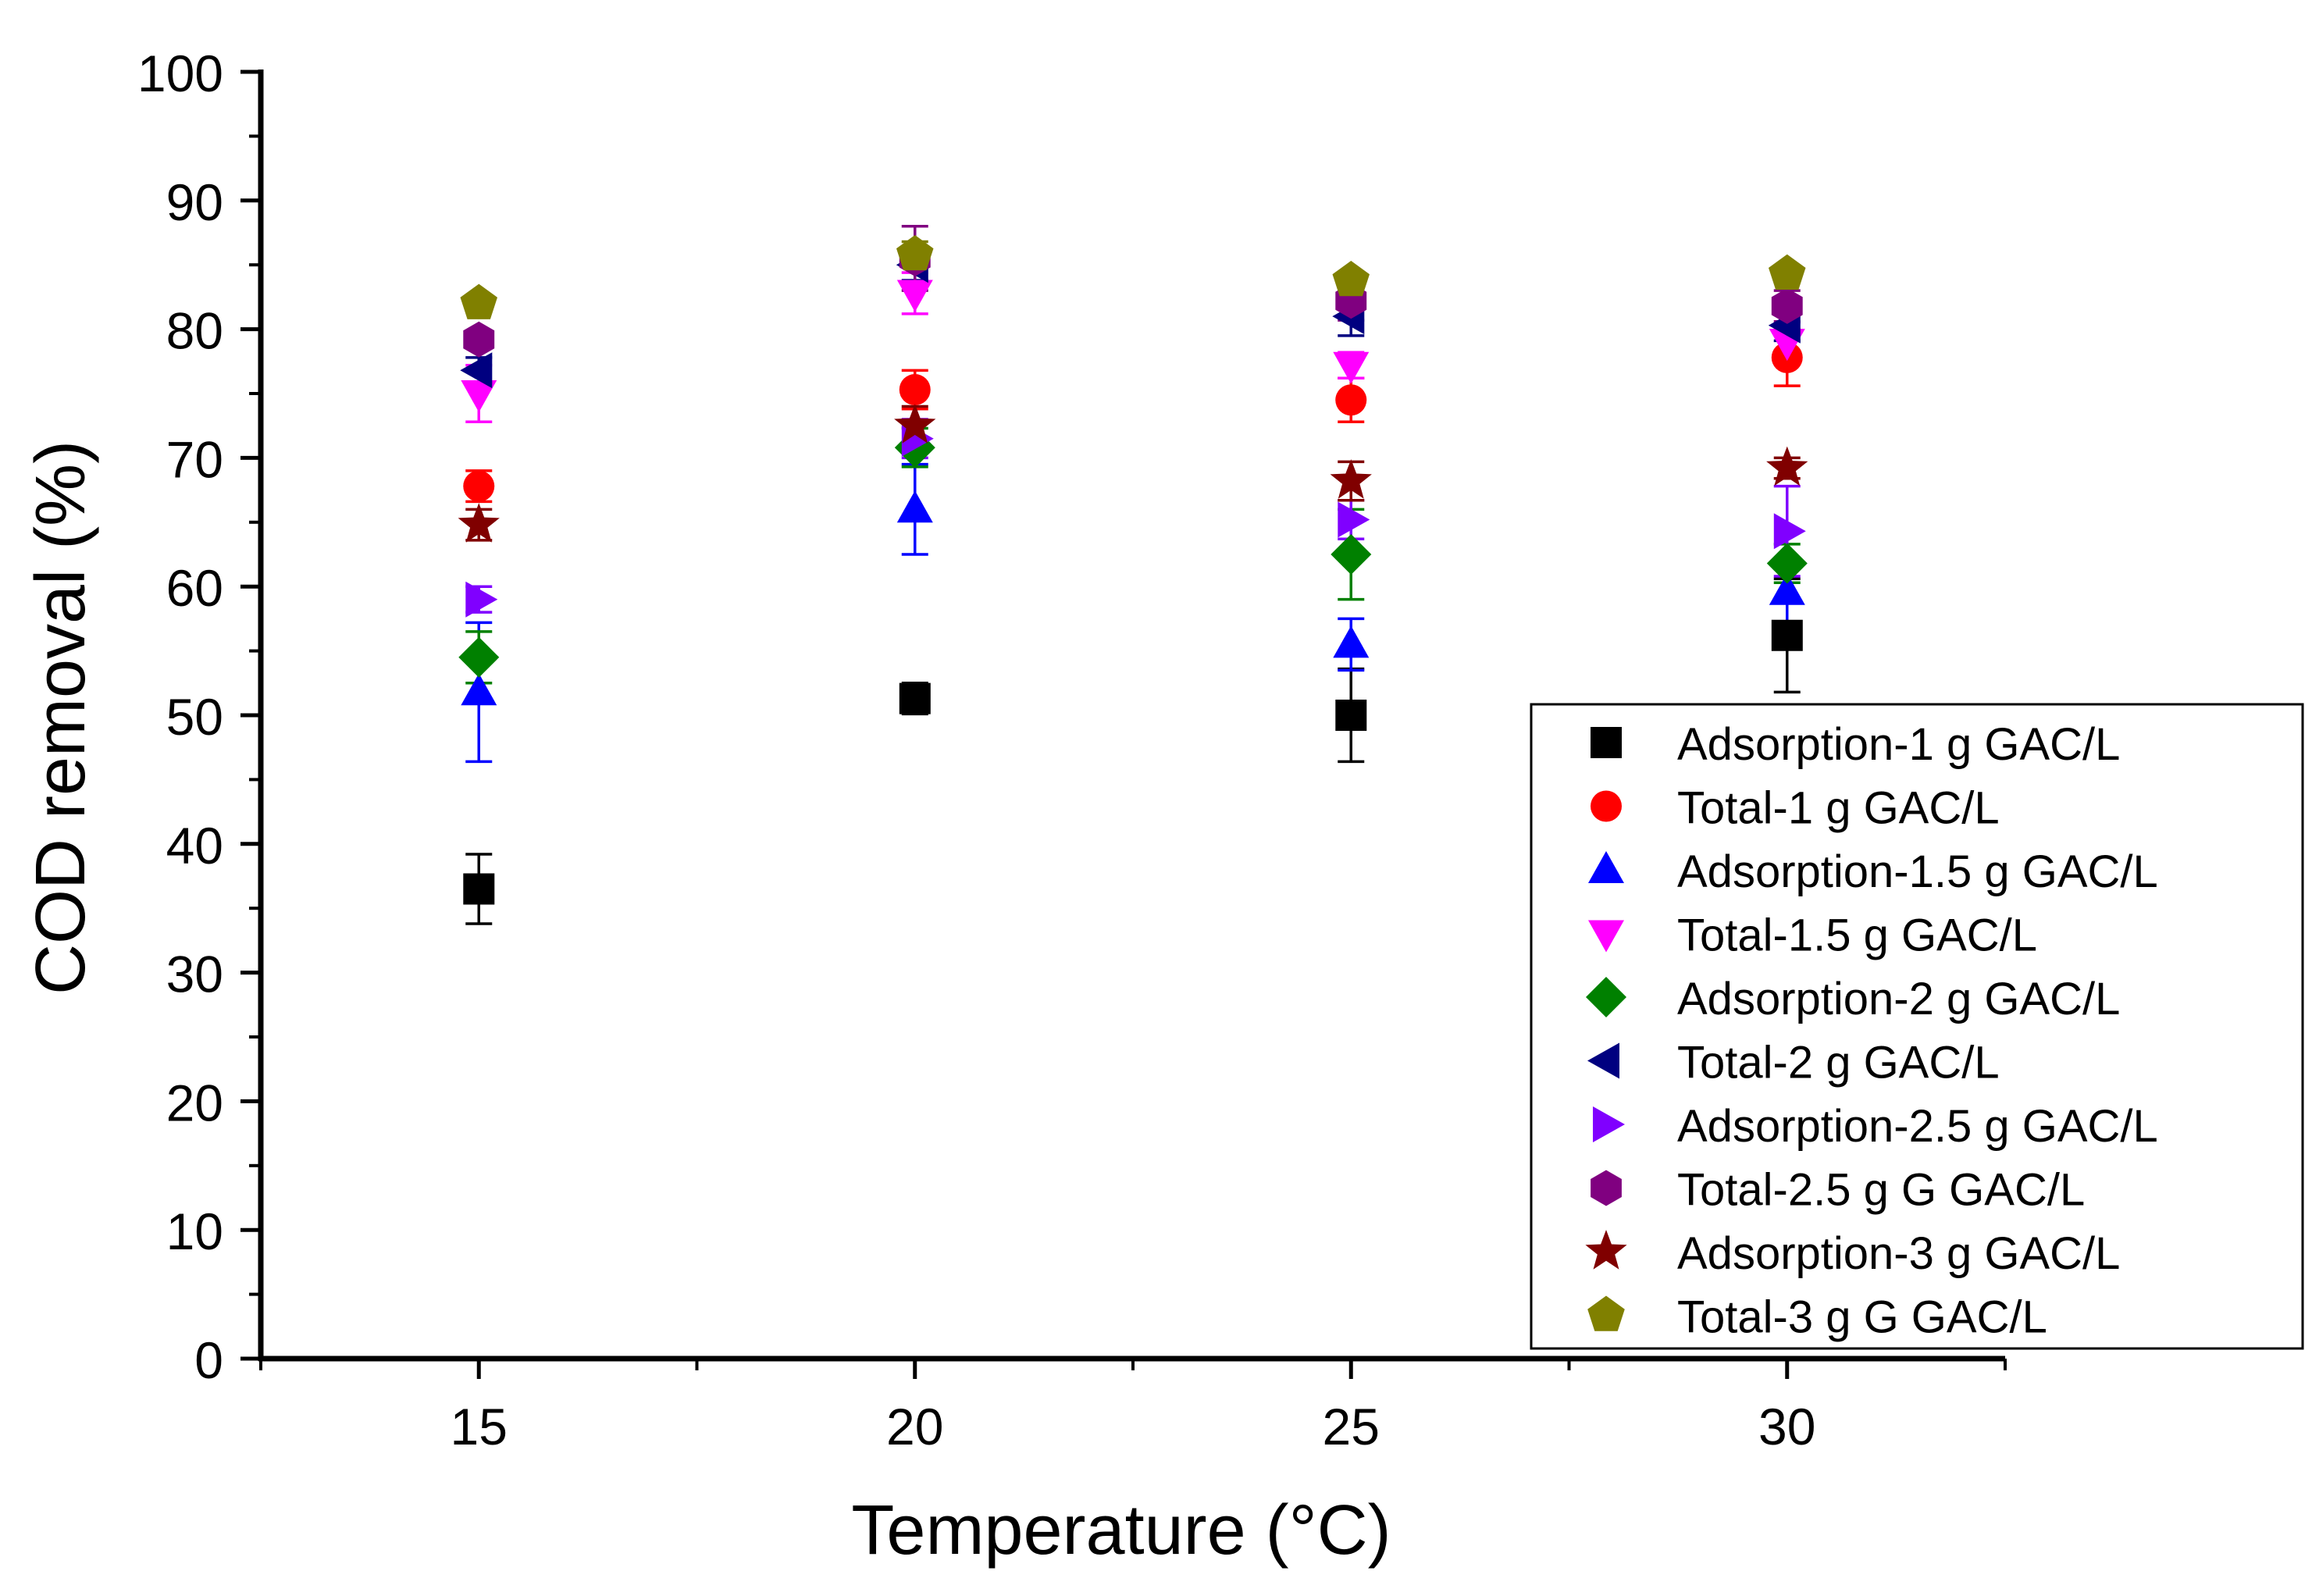  Describe the element at coordinates (914, 1426) in the screenshot. I see `x-tick-label: 20` at that location.